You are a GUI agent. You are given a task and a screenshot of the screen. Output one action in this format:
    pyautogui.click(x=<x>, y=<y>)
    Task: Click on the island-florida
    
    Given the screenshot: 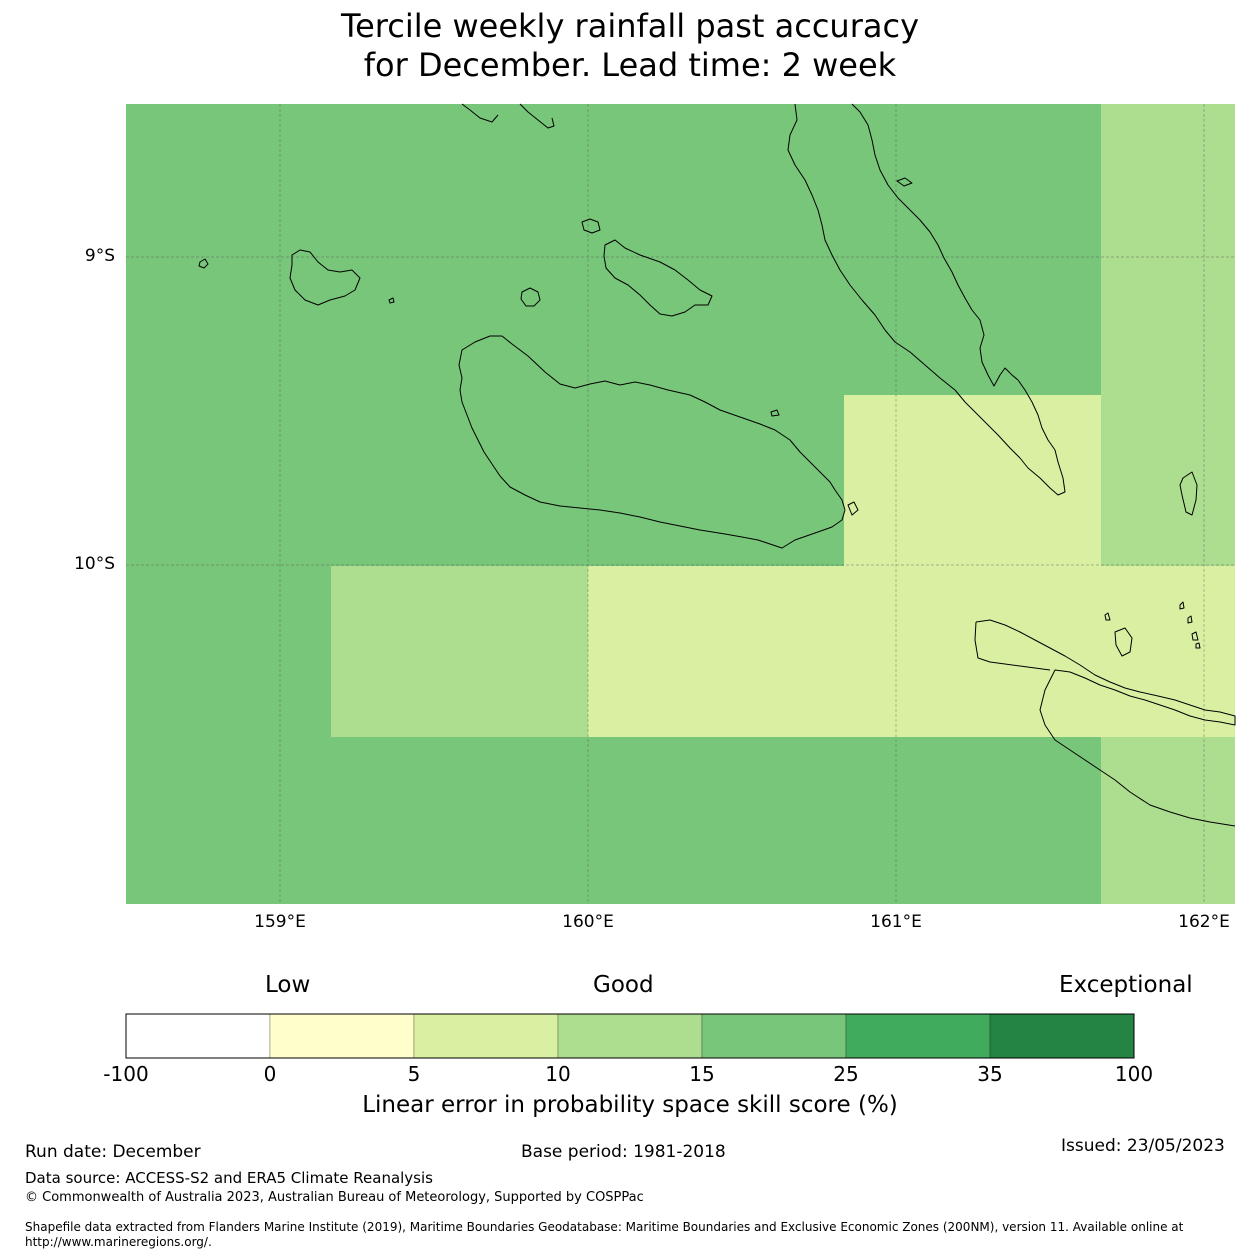 What is the action you would take?
    pyautogui.click(x=658, y=278)
    